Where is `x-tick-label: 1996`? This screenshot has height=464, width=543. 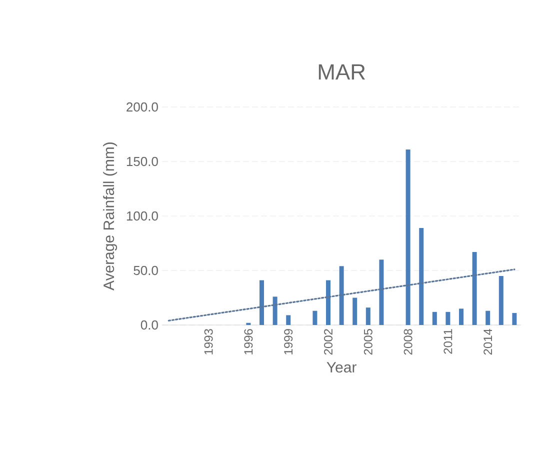 x-tick-label: 1996 is located at coordinates (248, 341).